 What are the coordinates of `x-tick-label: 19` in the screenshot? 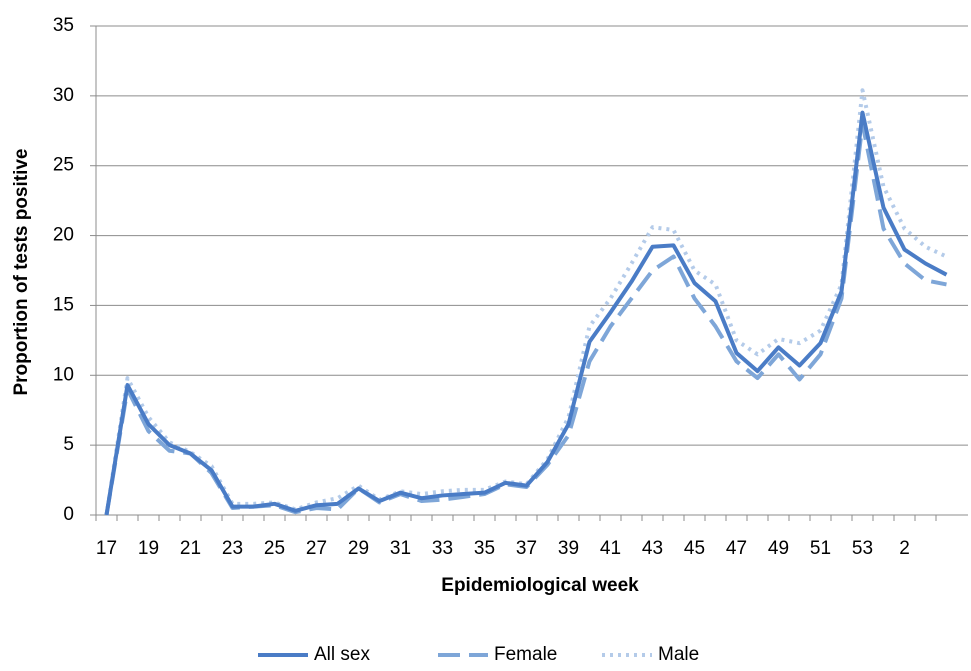 It's located at (148, 548).